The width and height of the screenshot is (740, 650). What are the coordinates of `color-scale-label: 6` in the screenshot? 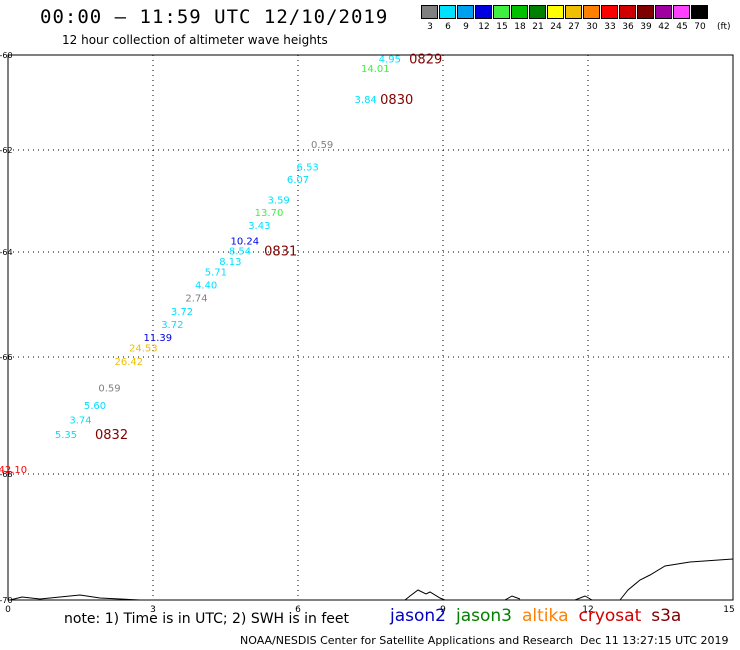 It's located at (448, 27).